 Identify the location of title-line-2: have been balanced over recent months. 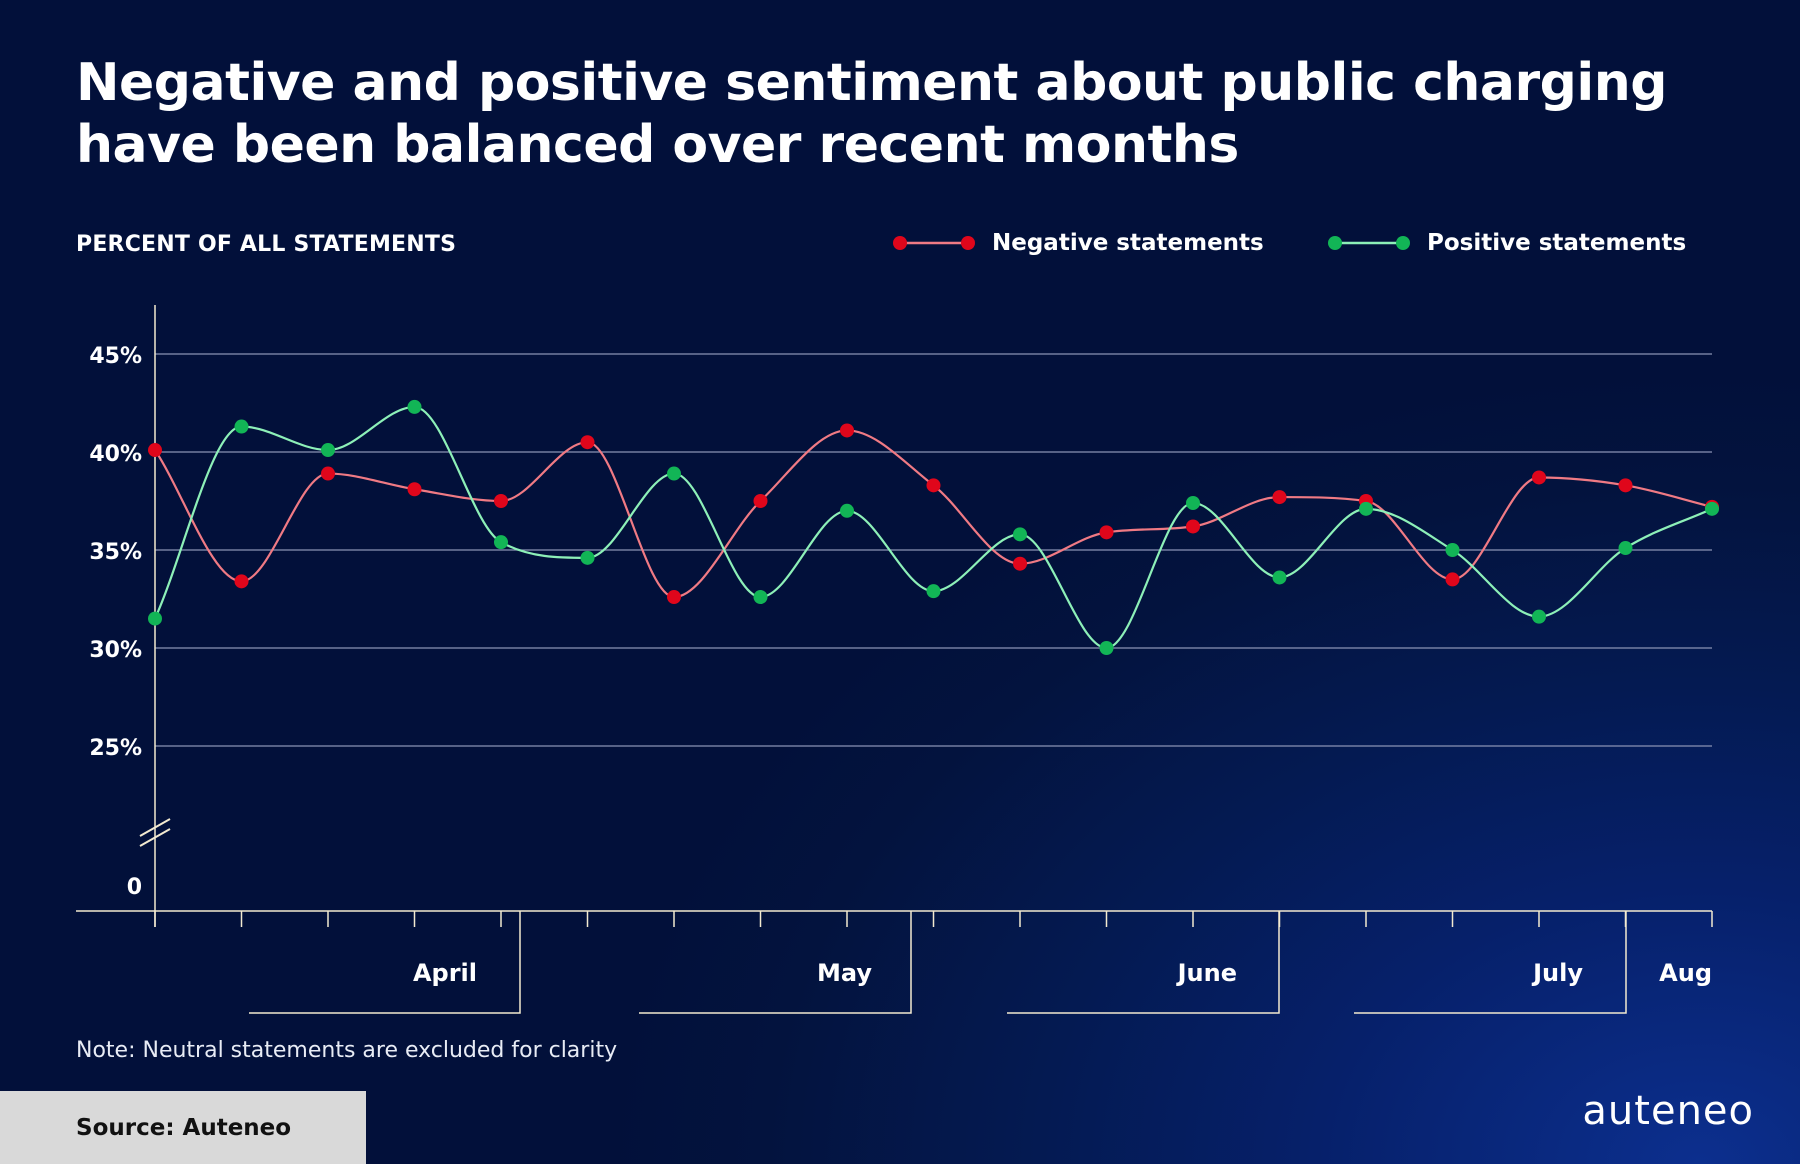
(657, 145).